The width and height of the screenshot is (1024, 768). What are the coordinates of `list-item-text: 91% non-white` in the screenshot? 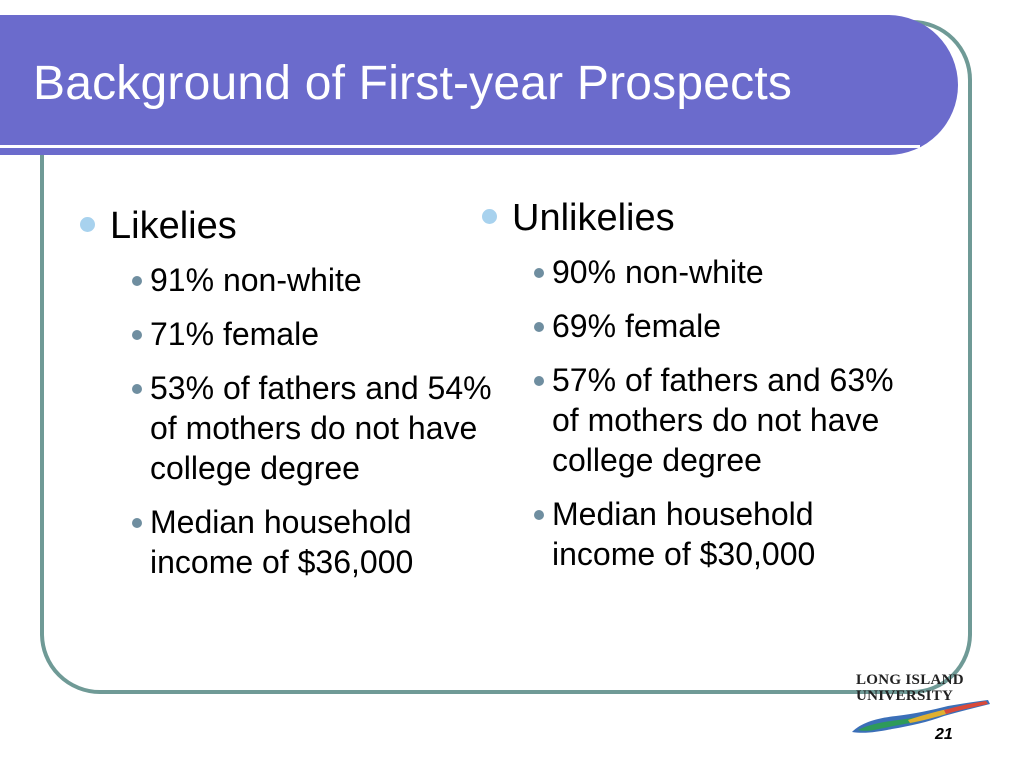 It's located at (256, 280).